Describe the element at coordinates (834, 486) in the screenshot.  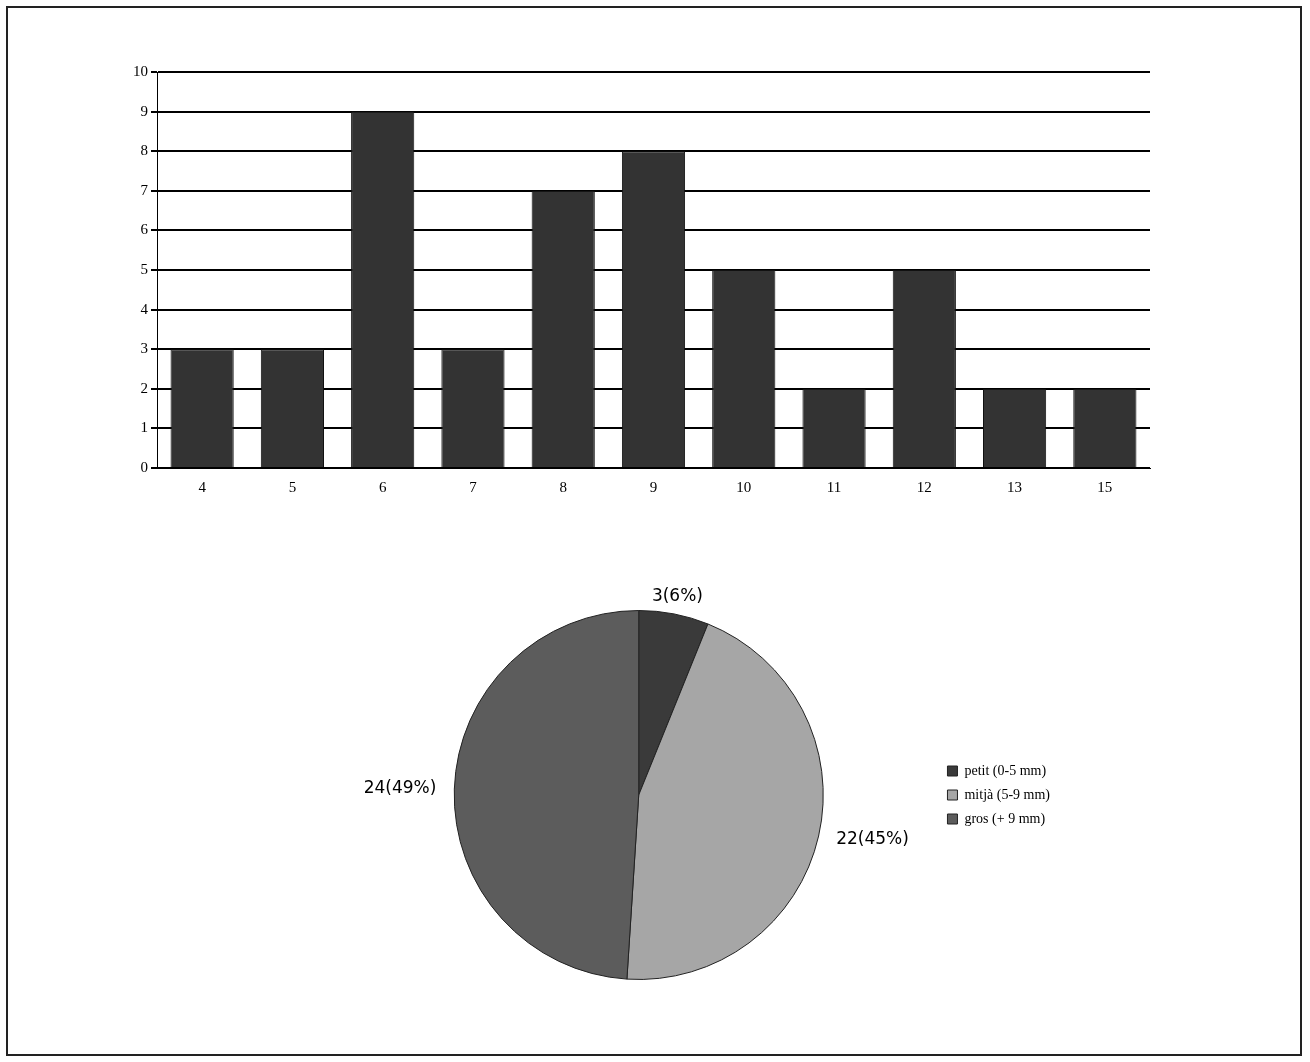
I see `x-tick-label: 11` at that location.